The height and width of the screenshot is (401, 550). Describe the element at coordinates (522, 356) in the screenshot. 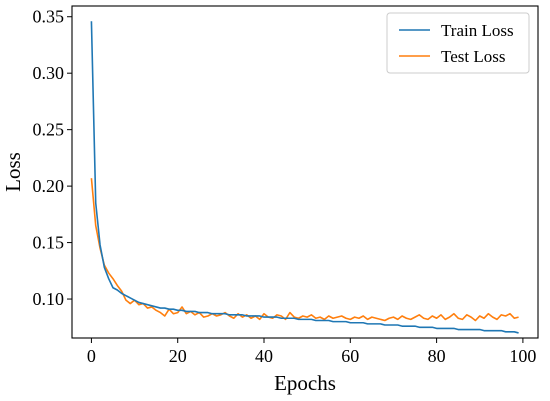

I see `x-tick-label: 100` at that location.